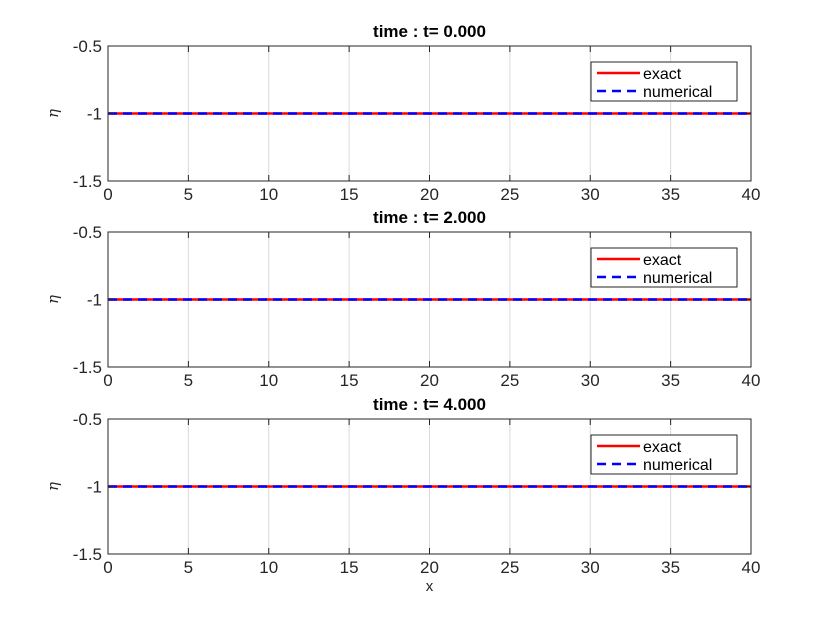 This screenshot has height=623, width=830. I want to click on subplot-title: time : t= 4.000, so click(429, 404).